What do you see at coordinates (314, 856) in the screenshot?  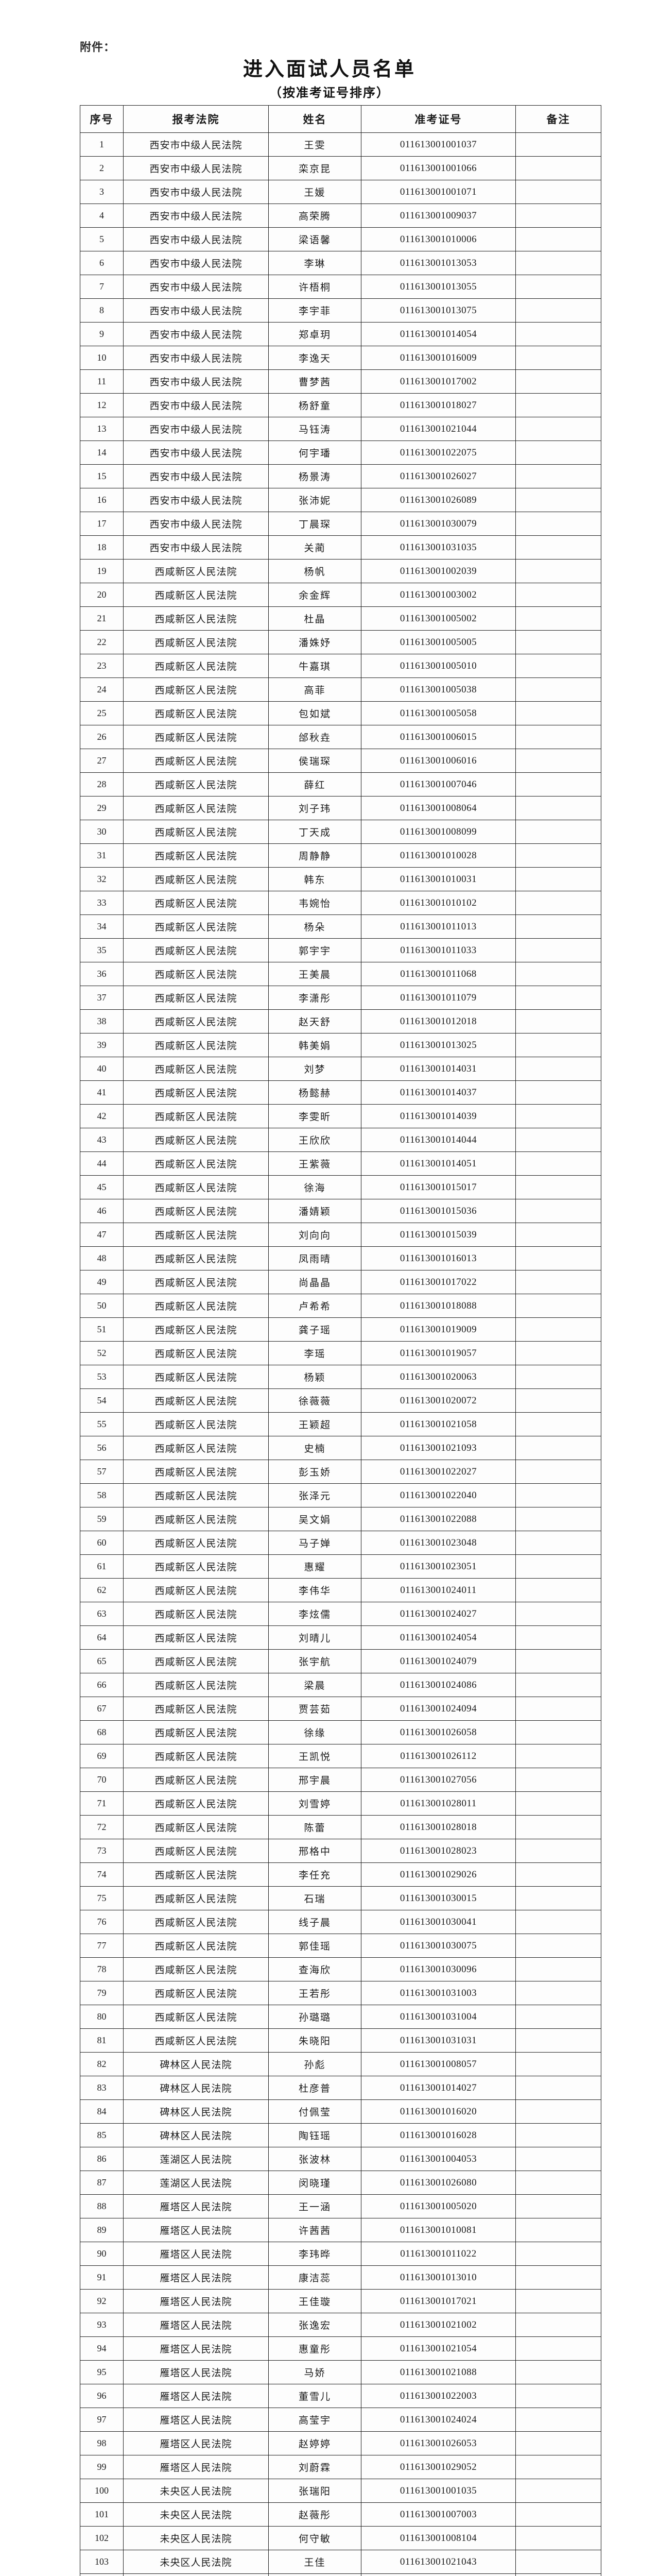 I see `cell-name: 周静静` at bounding box center [314, 856].